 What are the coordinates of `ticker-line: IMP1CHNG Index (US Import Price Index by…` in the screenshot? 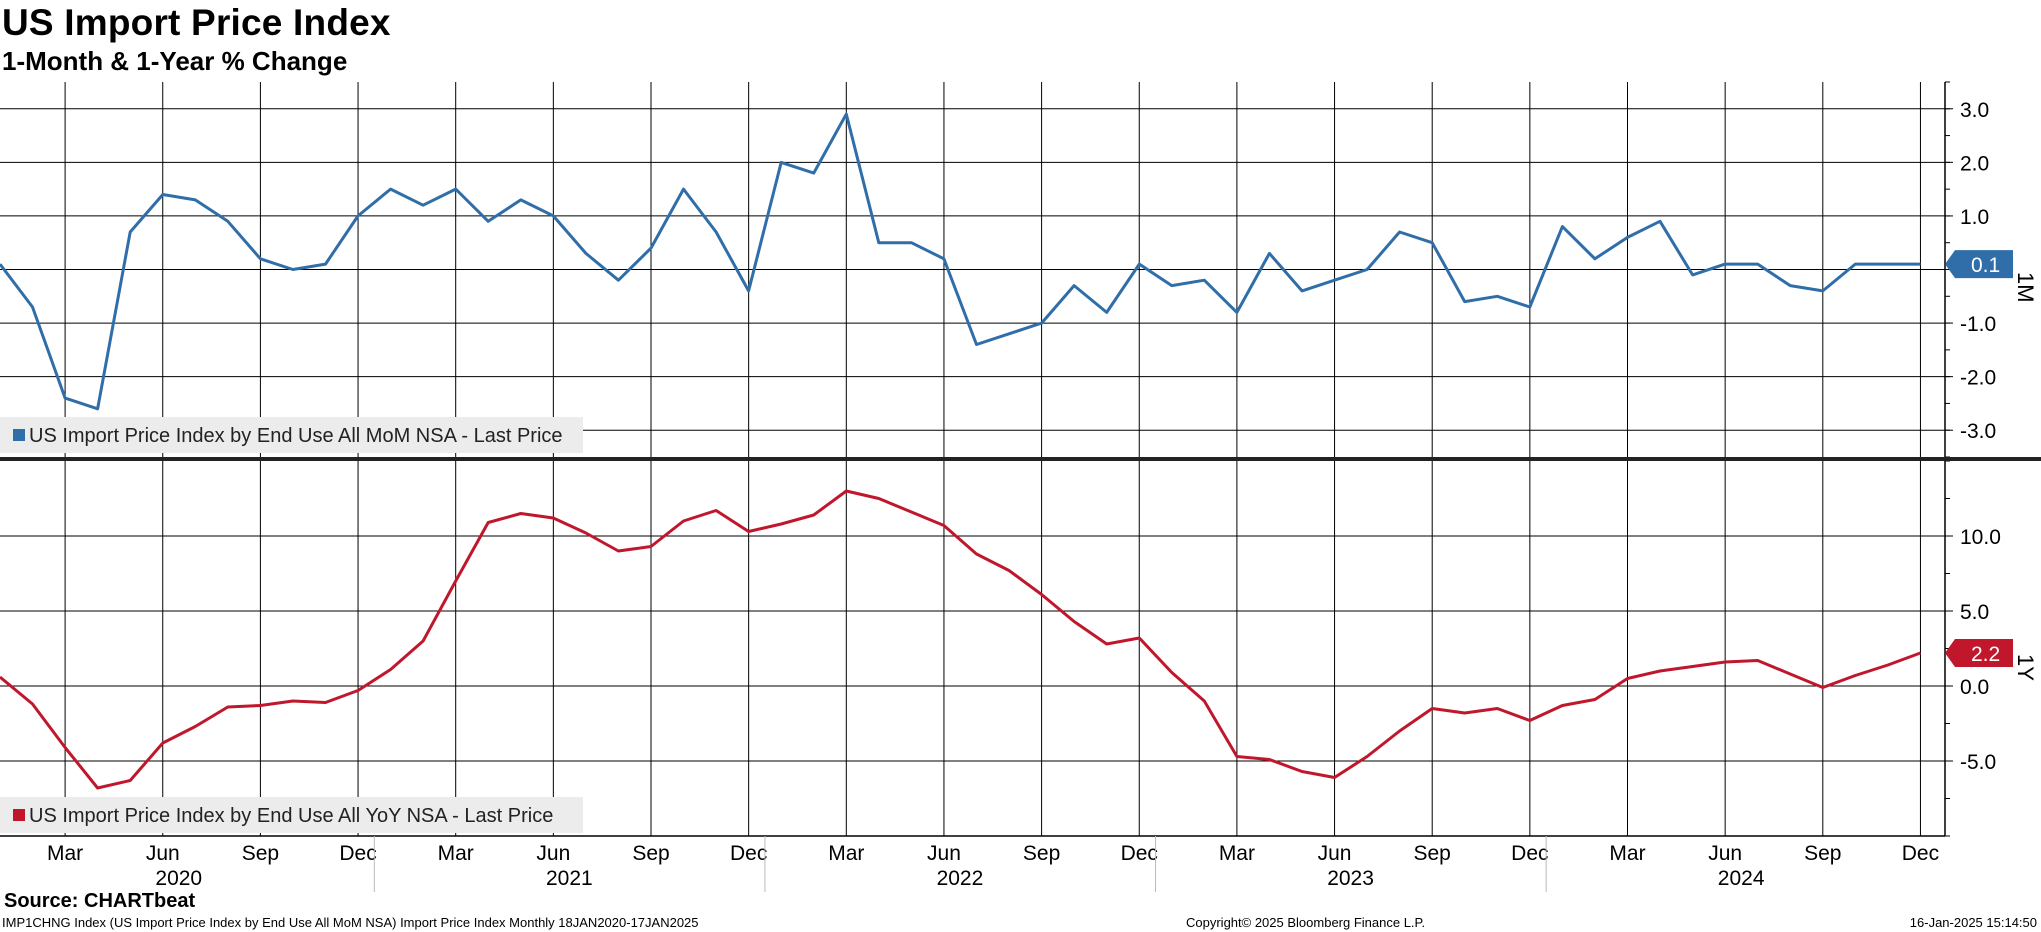 It's located at (350, 922).